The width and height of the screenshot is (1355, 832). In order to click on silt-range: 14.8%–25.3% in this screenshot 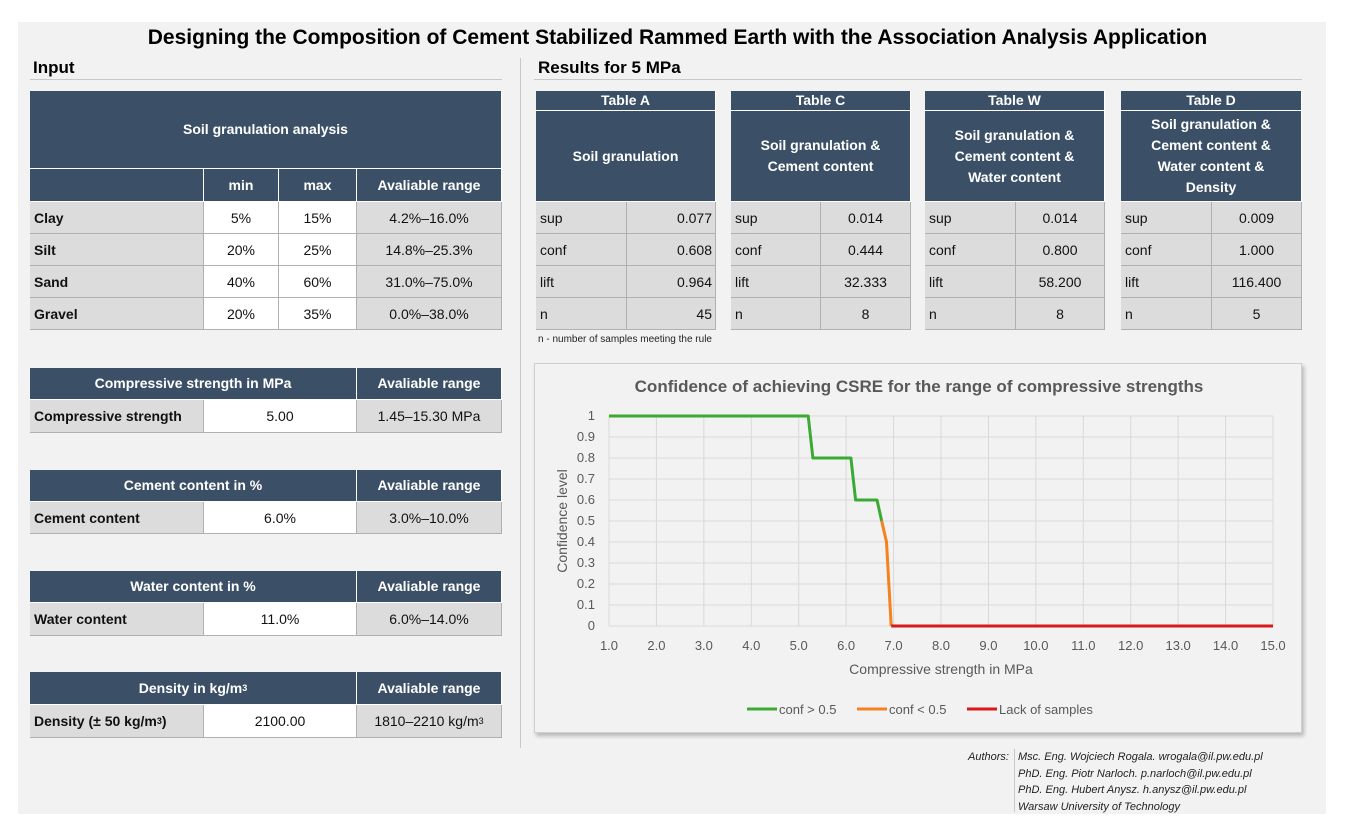, I will do `click(429, 250)`.